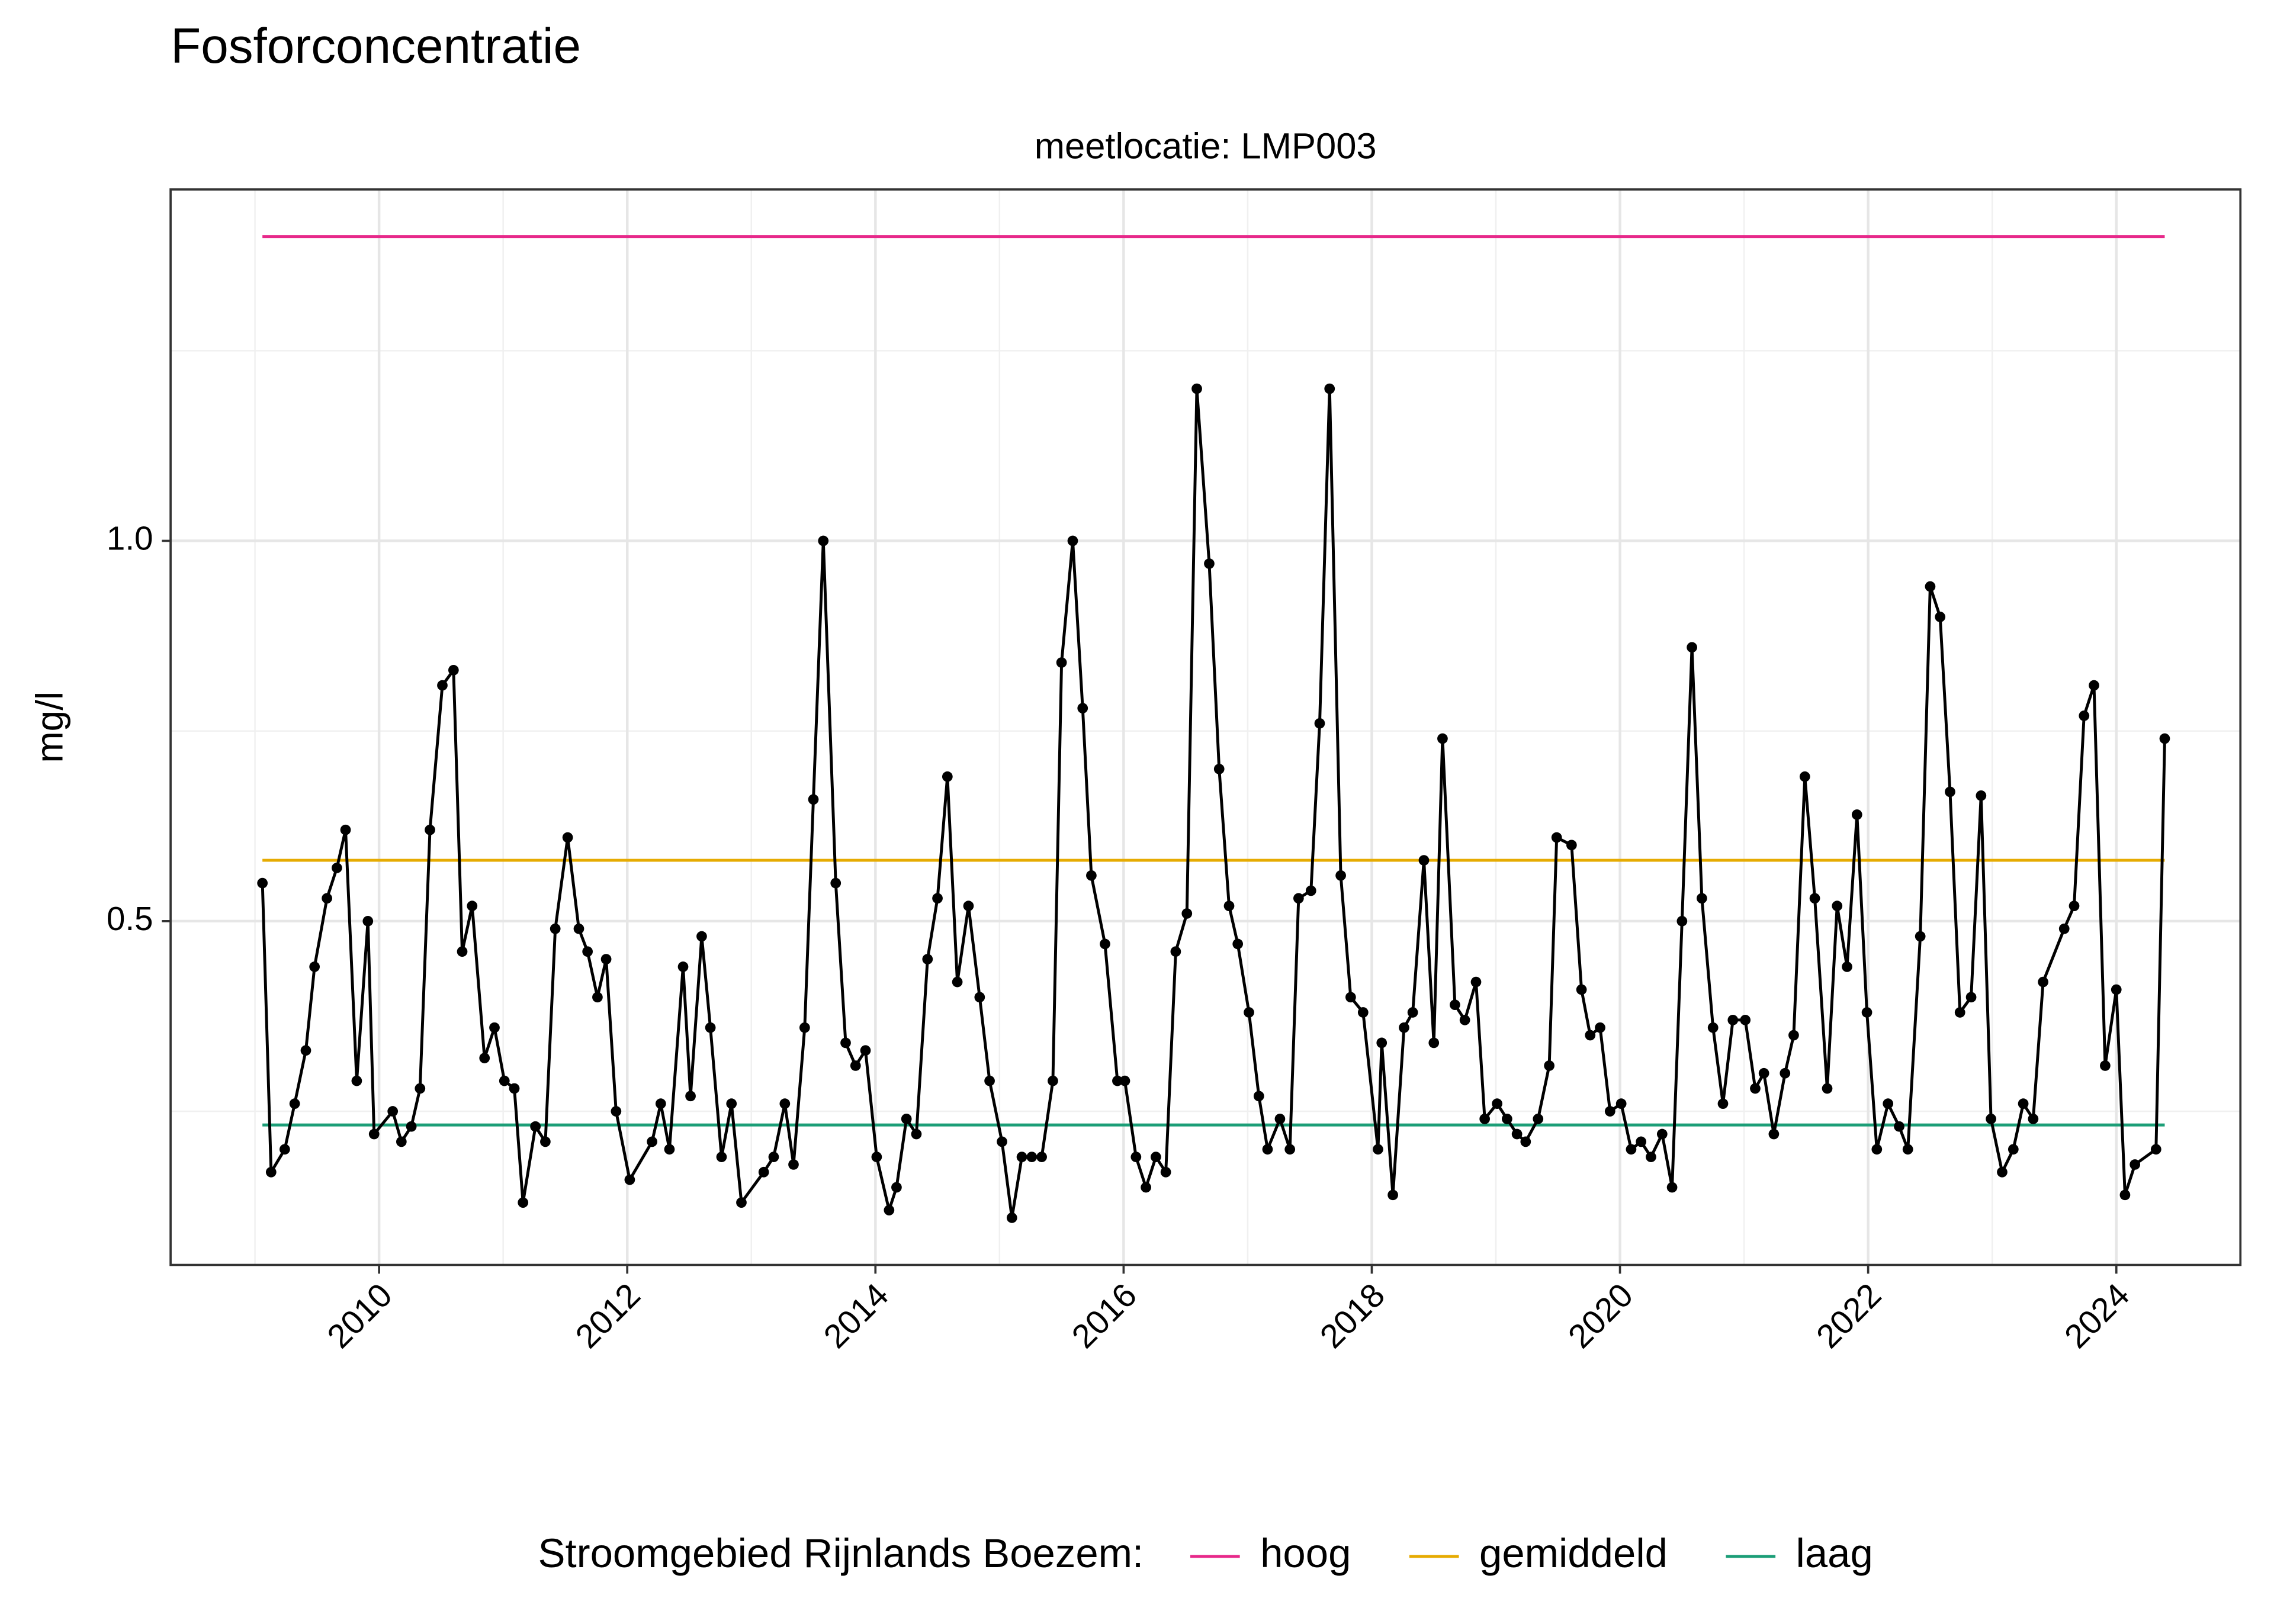  Describe the element at coordinates (1834, 1553) in the screenshot. I see `legend-label: laag` at that location.